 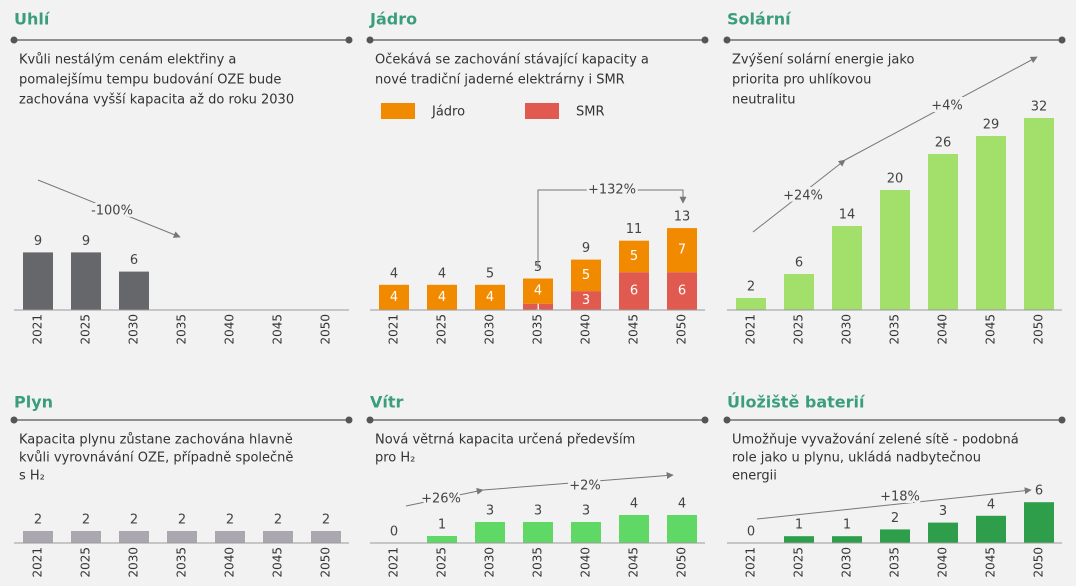 I want to click on value-label: 3, so click(x=586, y=511).